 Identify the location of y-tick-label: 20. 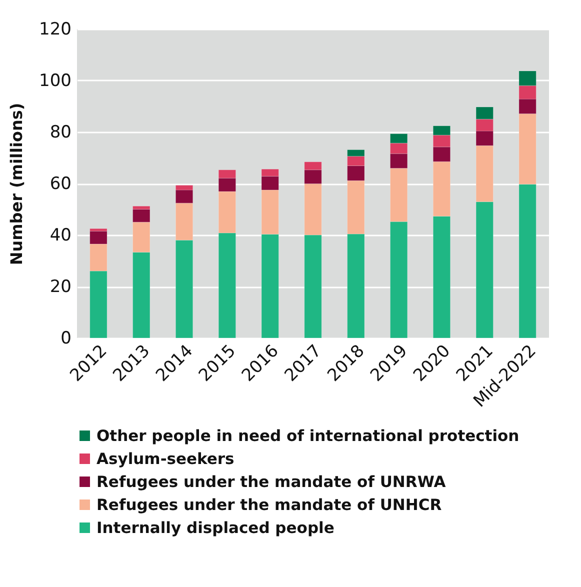
(61, 287).